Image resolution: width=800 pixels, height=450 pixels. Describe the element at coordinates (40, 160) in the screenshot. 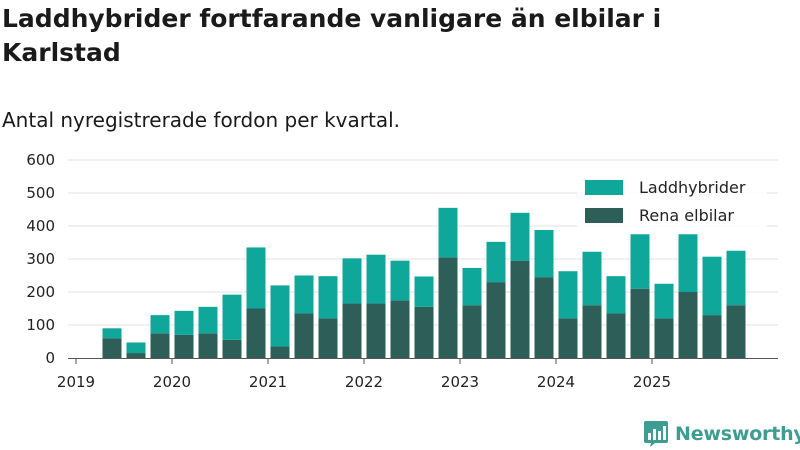

I see `y-tick-label: 600` at that location.